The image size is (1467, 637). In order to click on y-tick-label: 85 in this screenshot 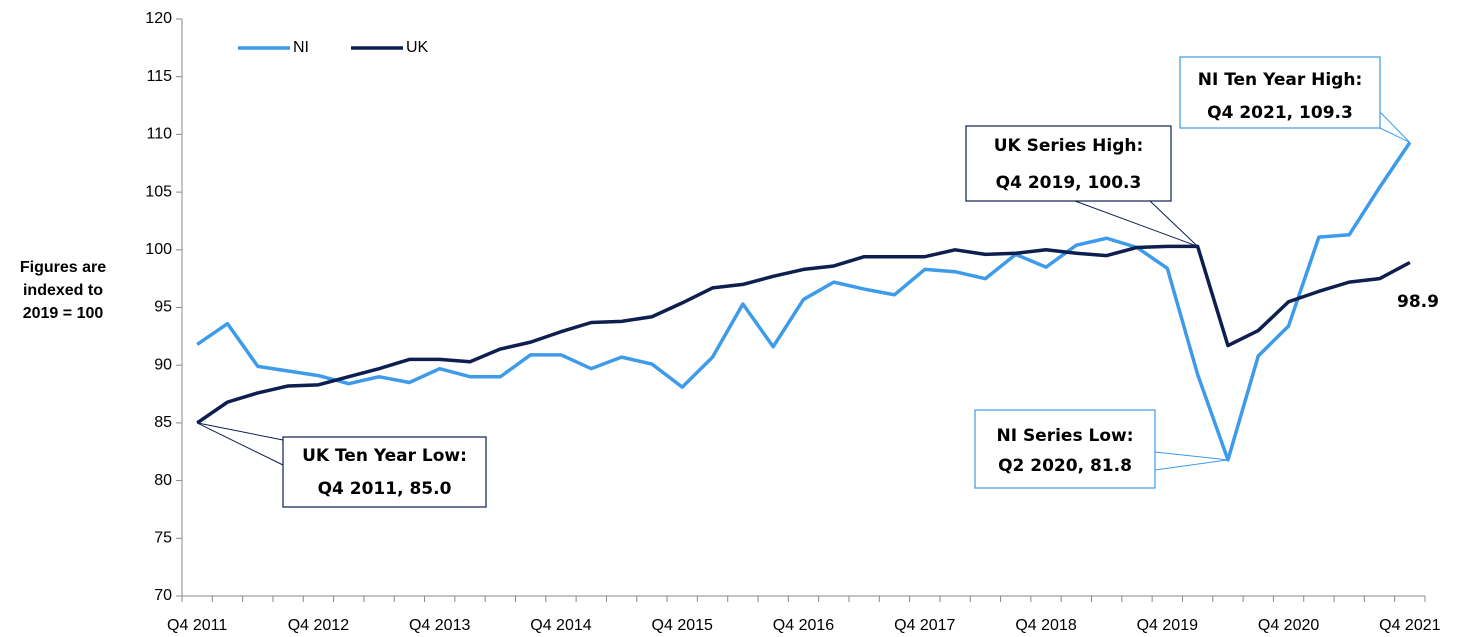, I will do `click(163, 422)`.